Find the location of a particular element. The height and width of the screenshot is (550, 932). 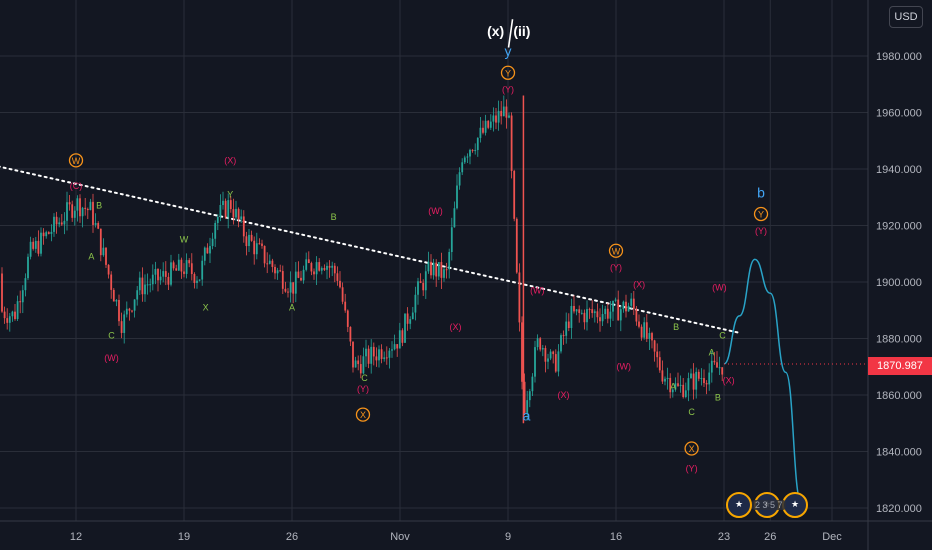

wave-label: A is located at coordinates (673, 386).